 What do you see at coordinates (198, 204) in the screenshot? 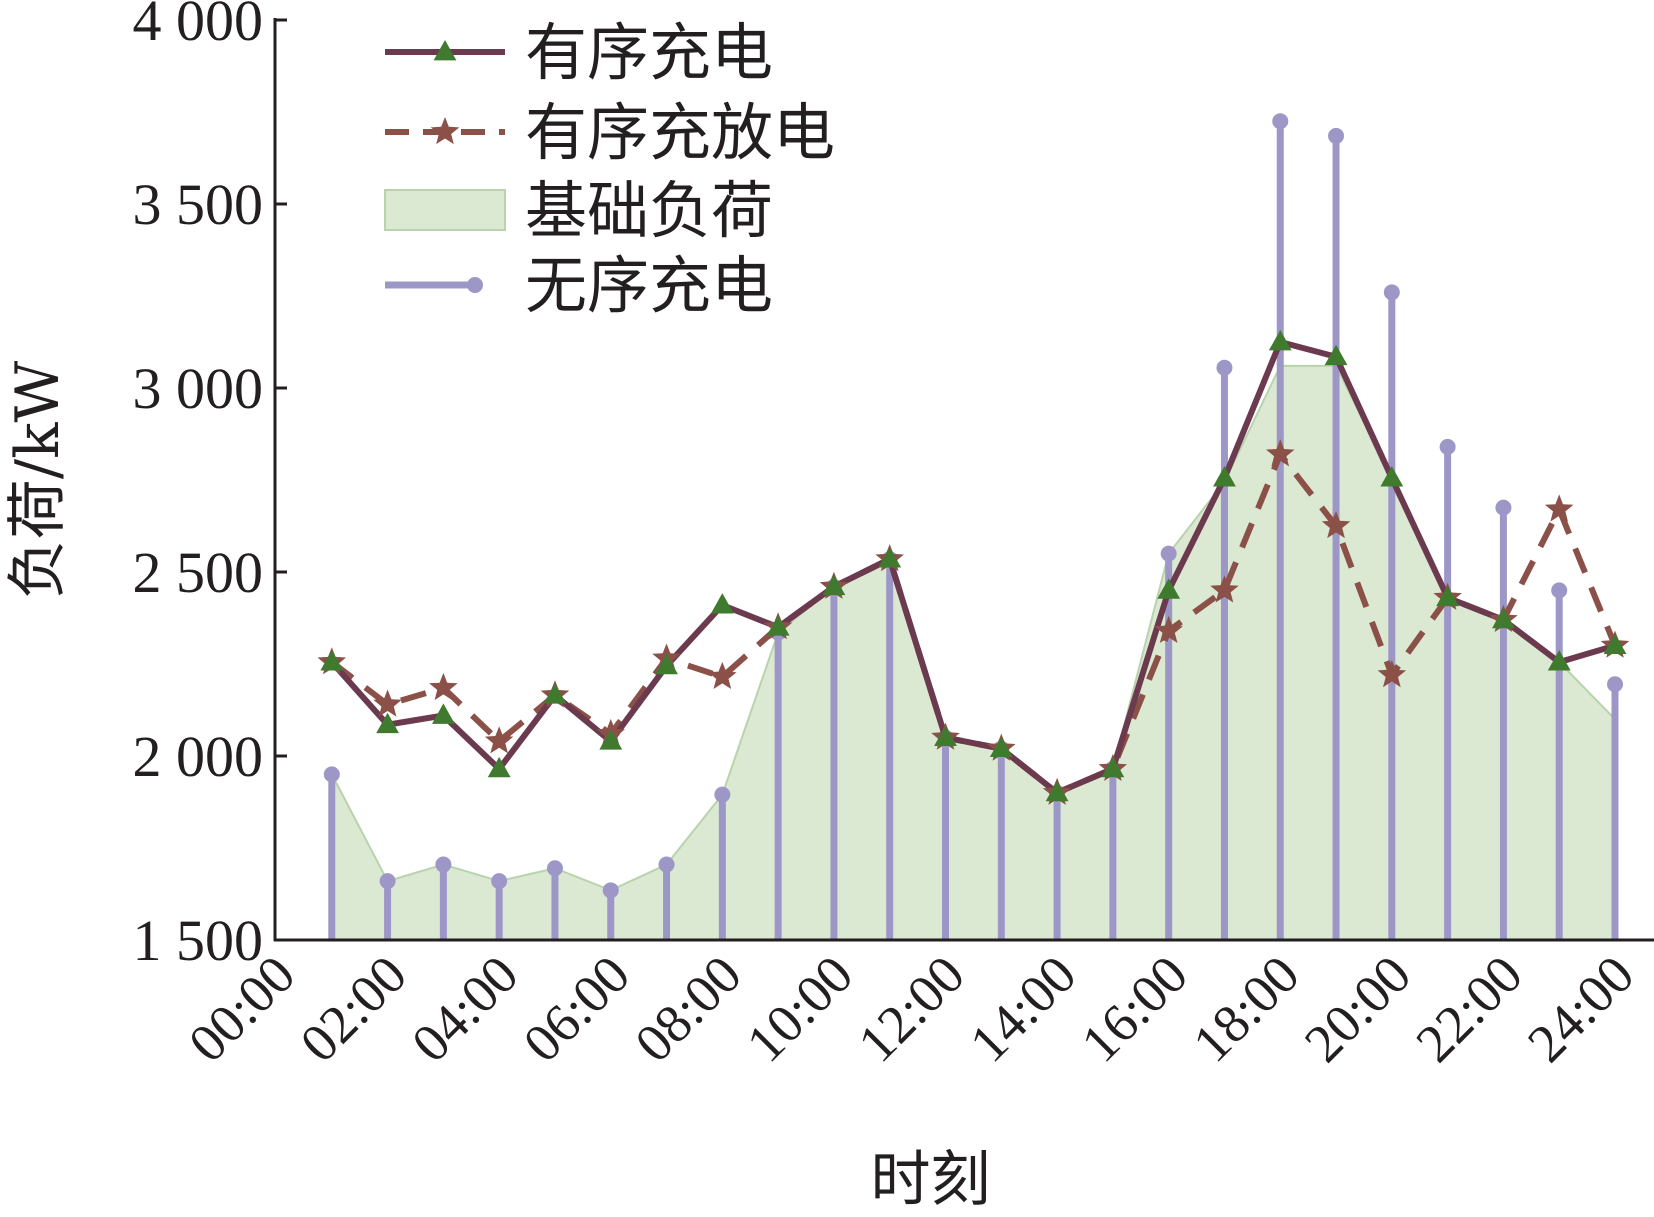
I see `y-tick-label: 3 500` at bounding box center [198, 204].